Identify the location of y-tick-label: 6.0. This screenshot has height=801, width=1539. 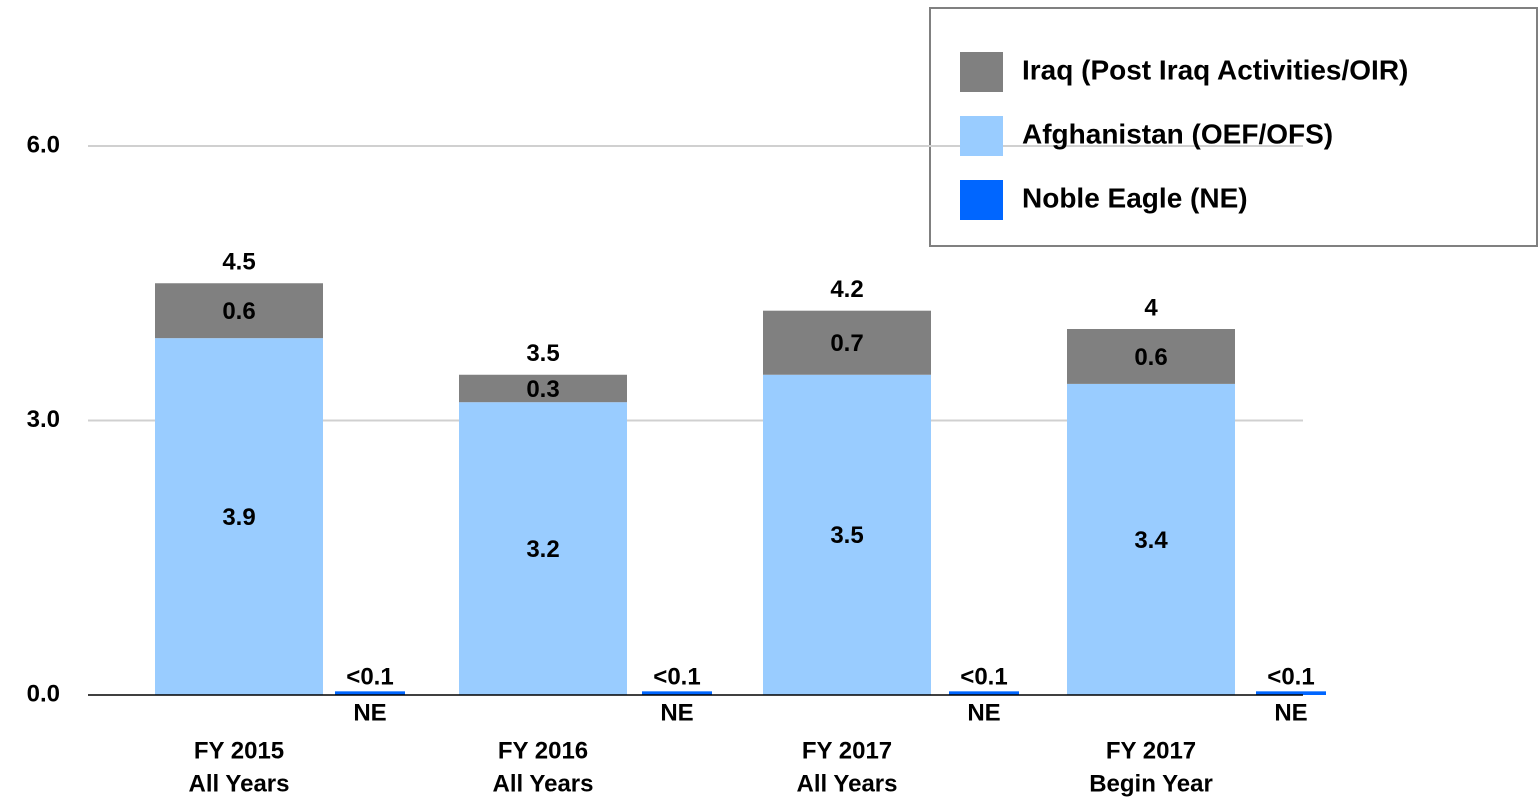
(43, 144).